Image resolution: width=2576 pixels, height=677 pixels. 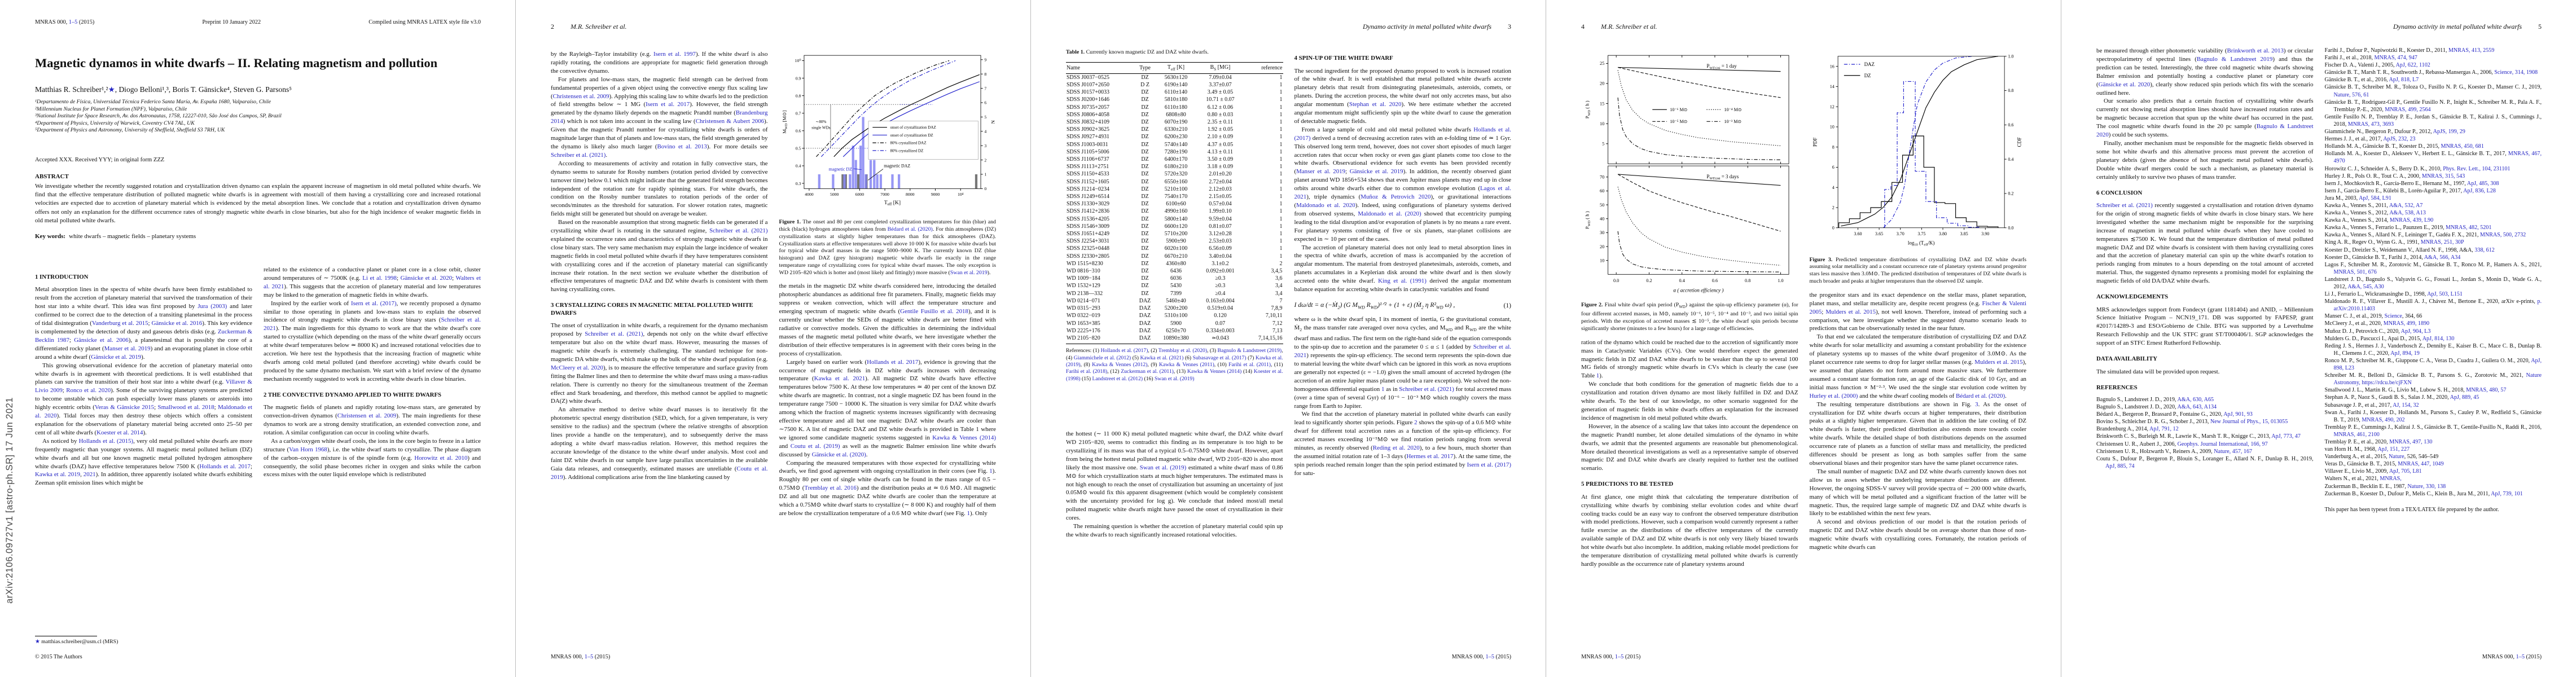 What do you see at coordinates (2164, 430) in the screenshot?
I see `citation-link: ApJ, 791, 12` at bounding box center [2164, 430].